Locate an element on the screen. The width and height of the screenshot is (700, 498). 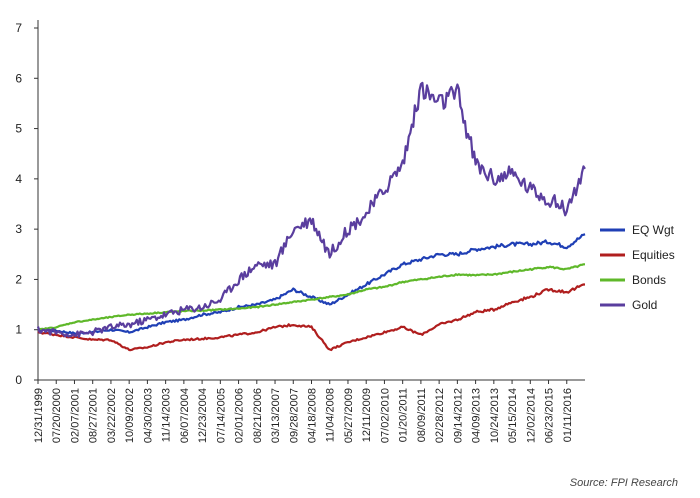
x-tick-label: 07/02/2010 is located at coordinates (385, 415).